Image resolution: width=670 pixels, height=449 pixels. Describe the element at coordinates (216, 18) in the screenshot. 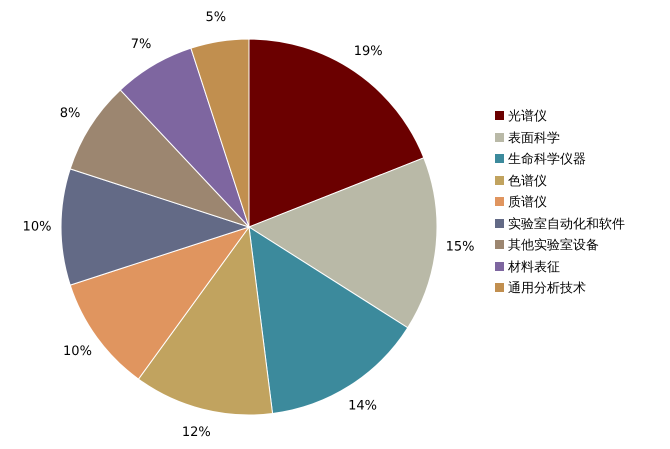

I see `data-label: 5%` at that location.